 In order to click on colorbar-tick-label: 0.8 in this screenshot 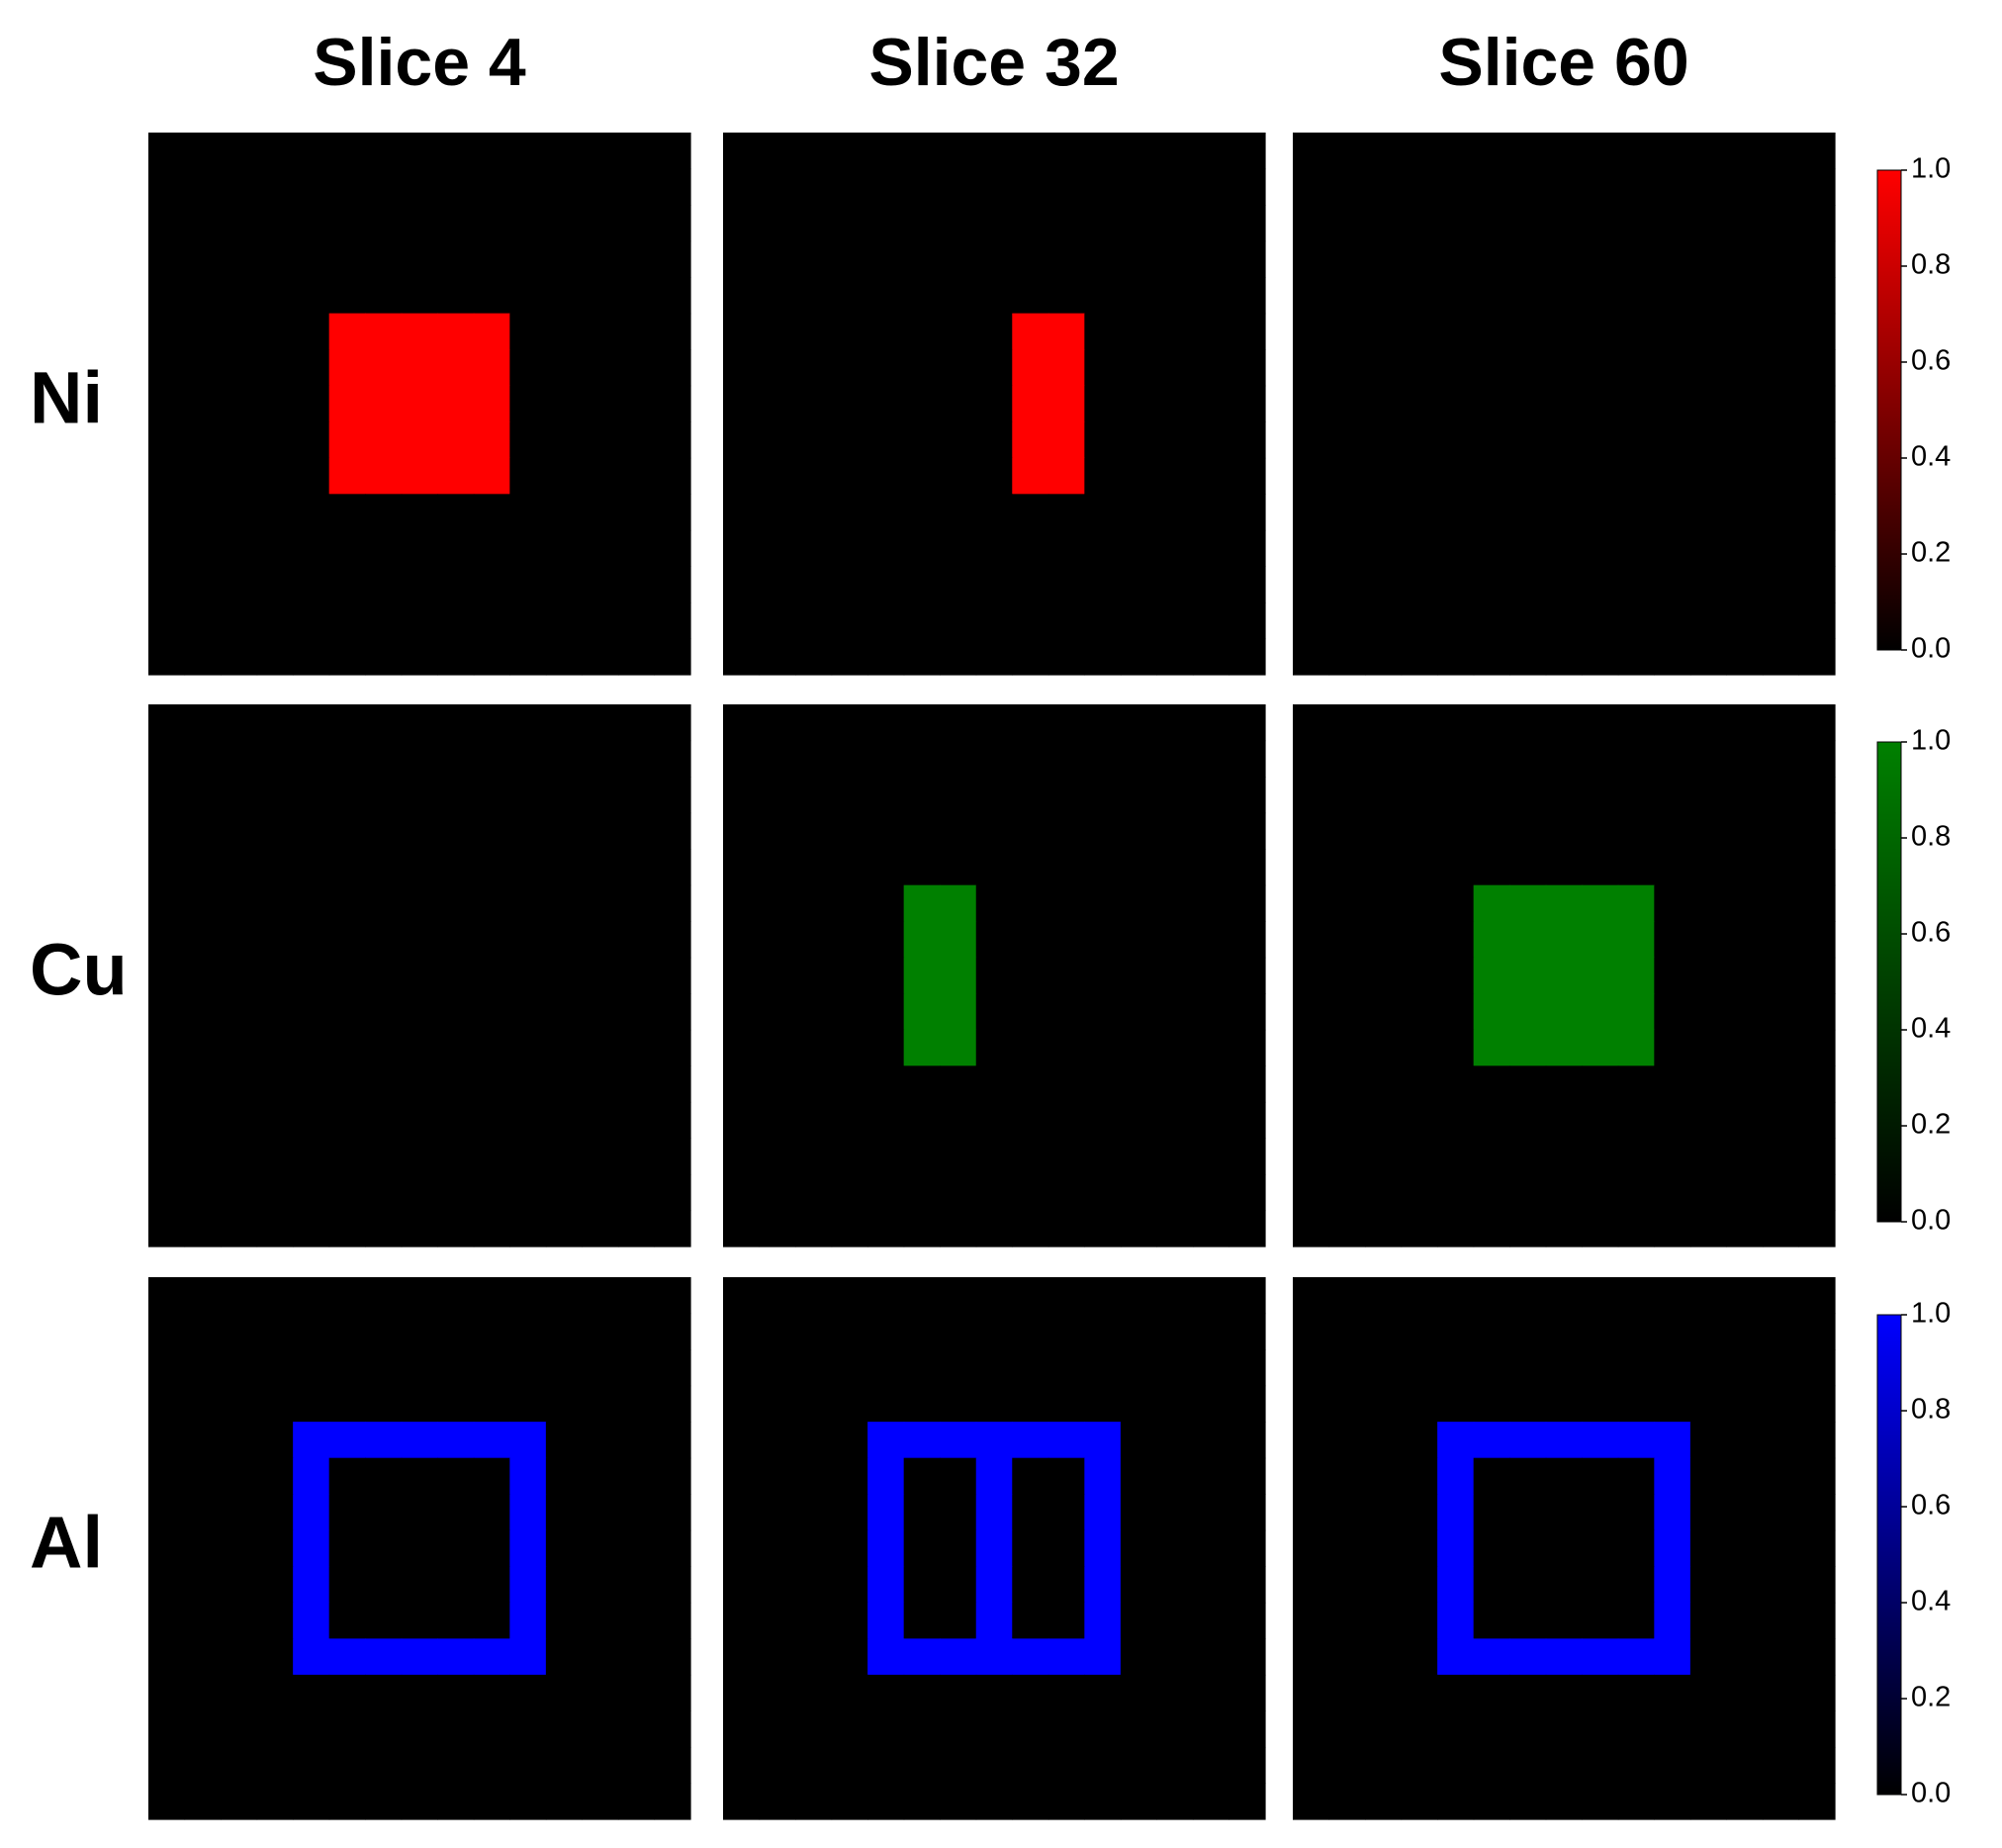, I will do `click(1931, 837)`.